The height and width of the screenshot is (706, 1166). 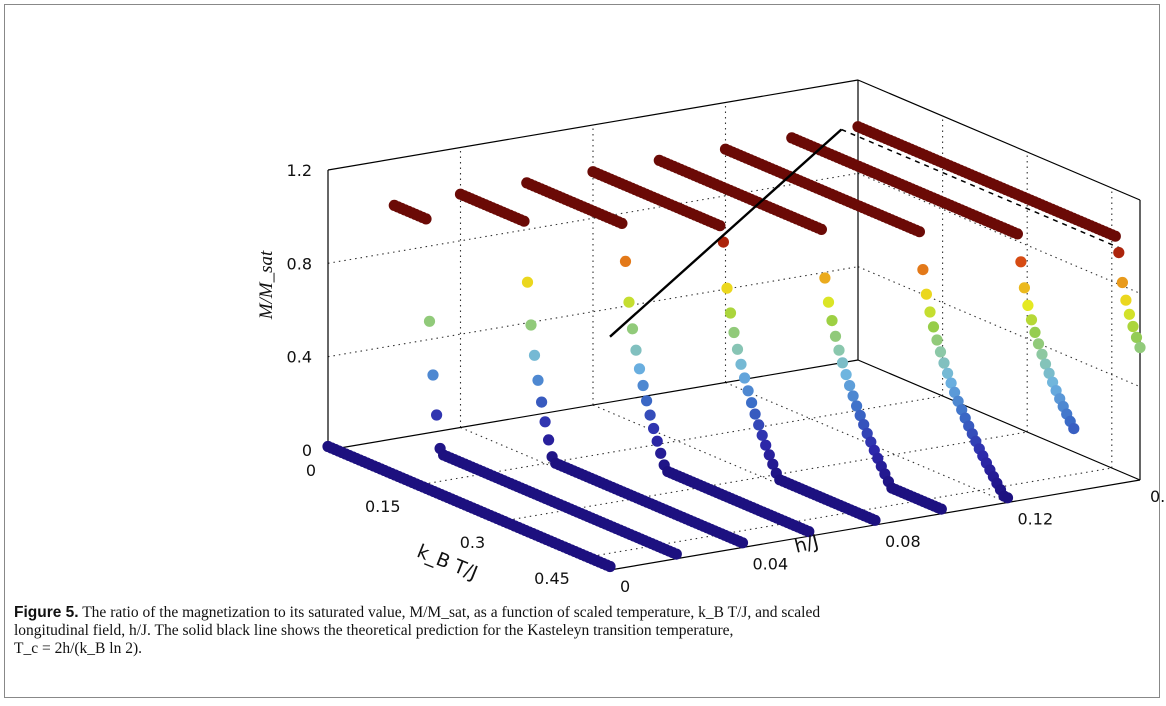 What do you see at coordinates (299, 263) in the screenshot?
I see `z-tick-label: 0.8` at bounding box center [299, 263].